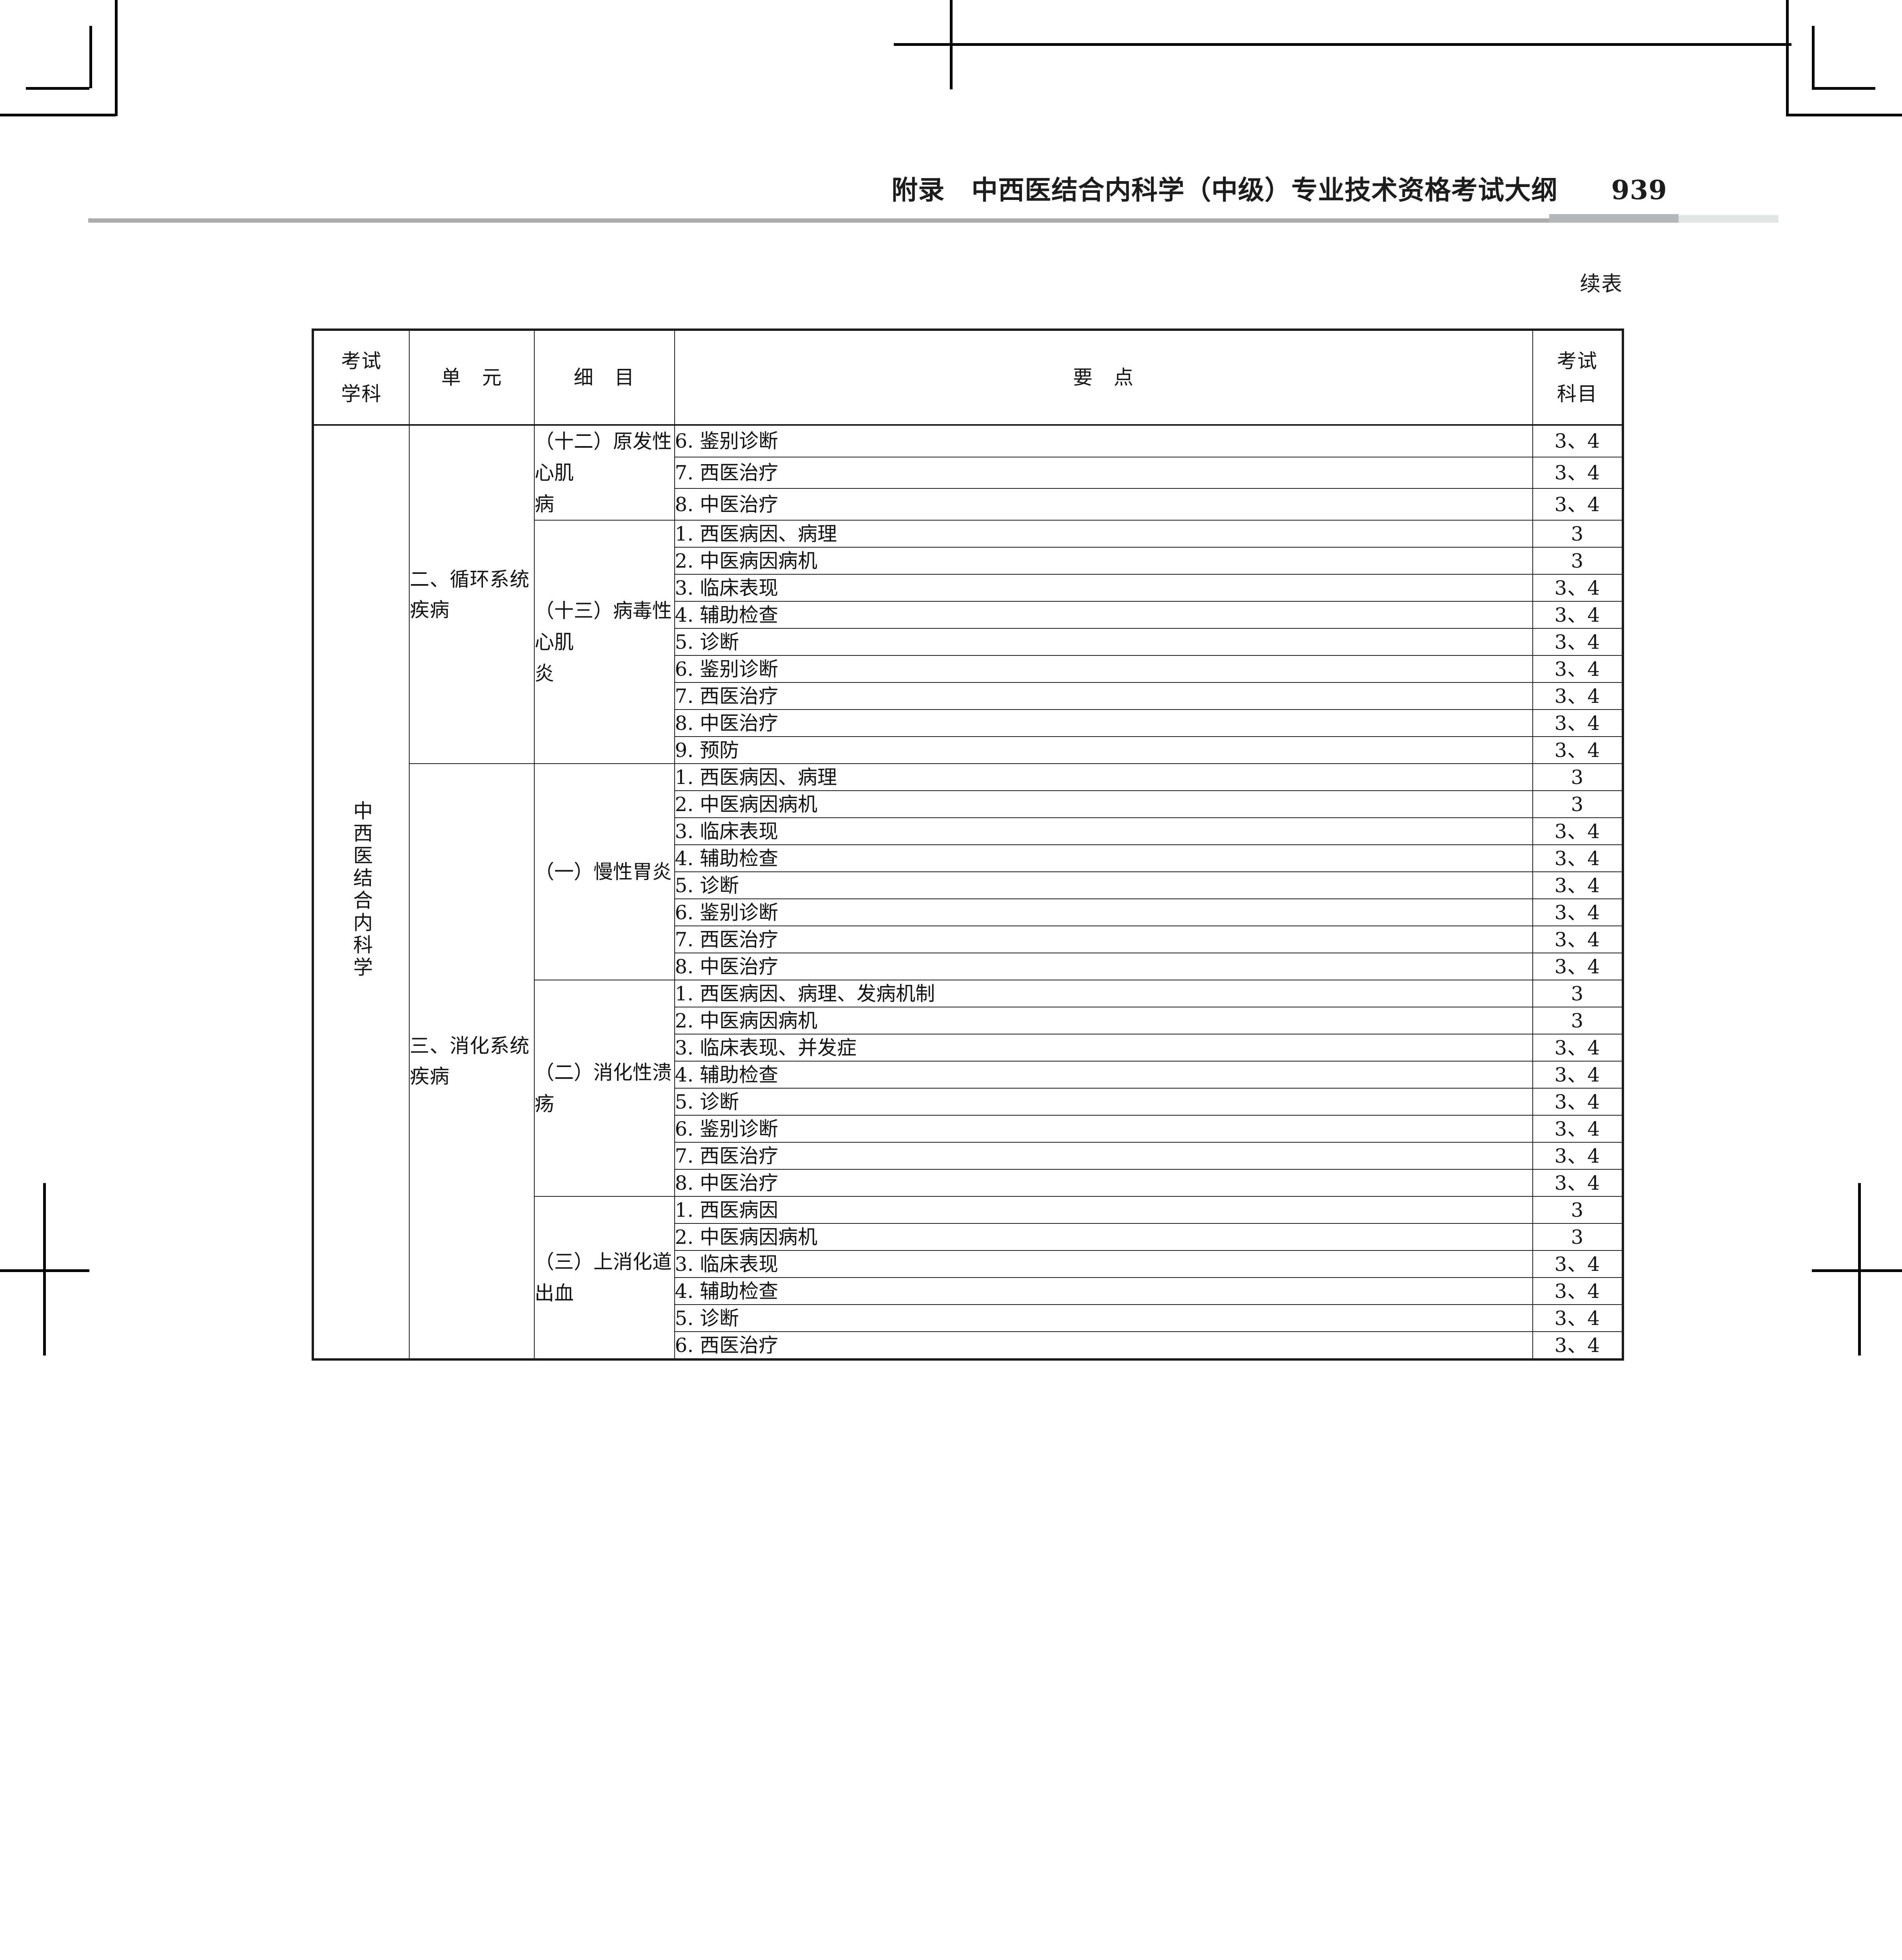  I want to click on crop-mark-top-left-vertical, so click(116, 58).